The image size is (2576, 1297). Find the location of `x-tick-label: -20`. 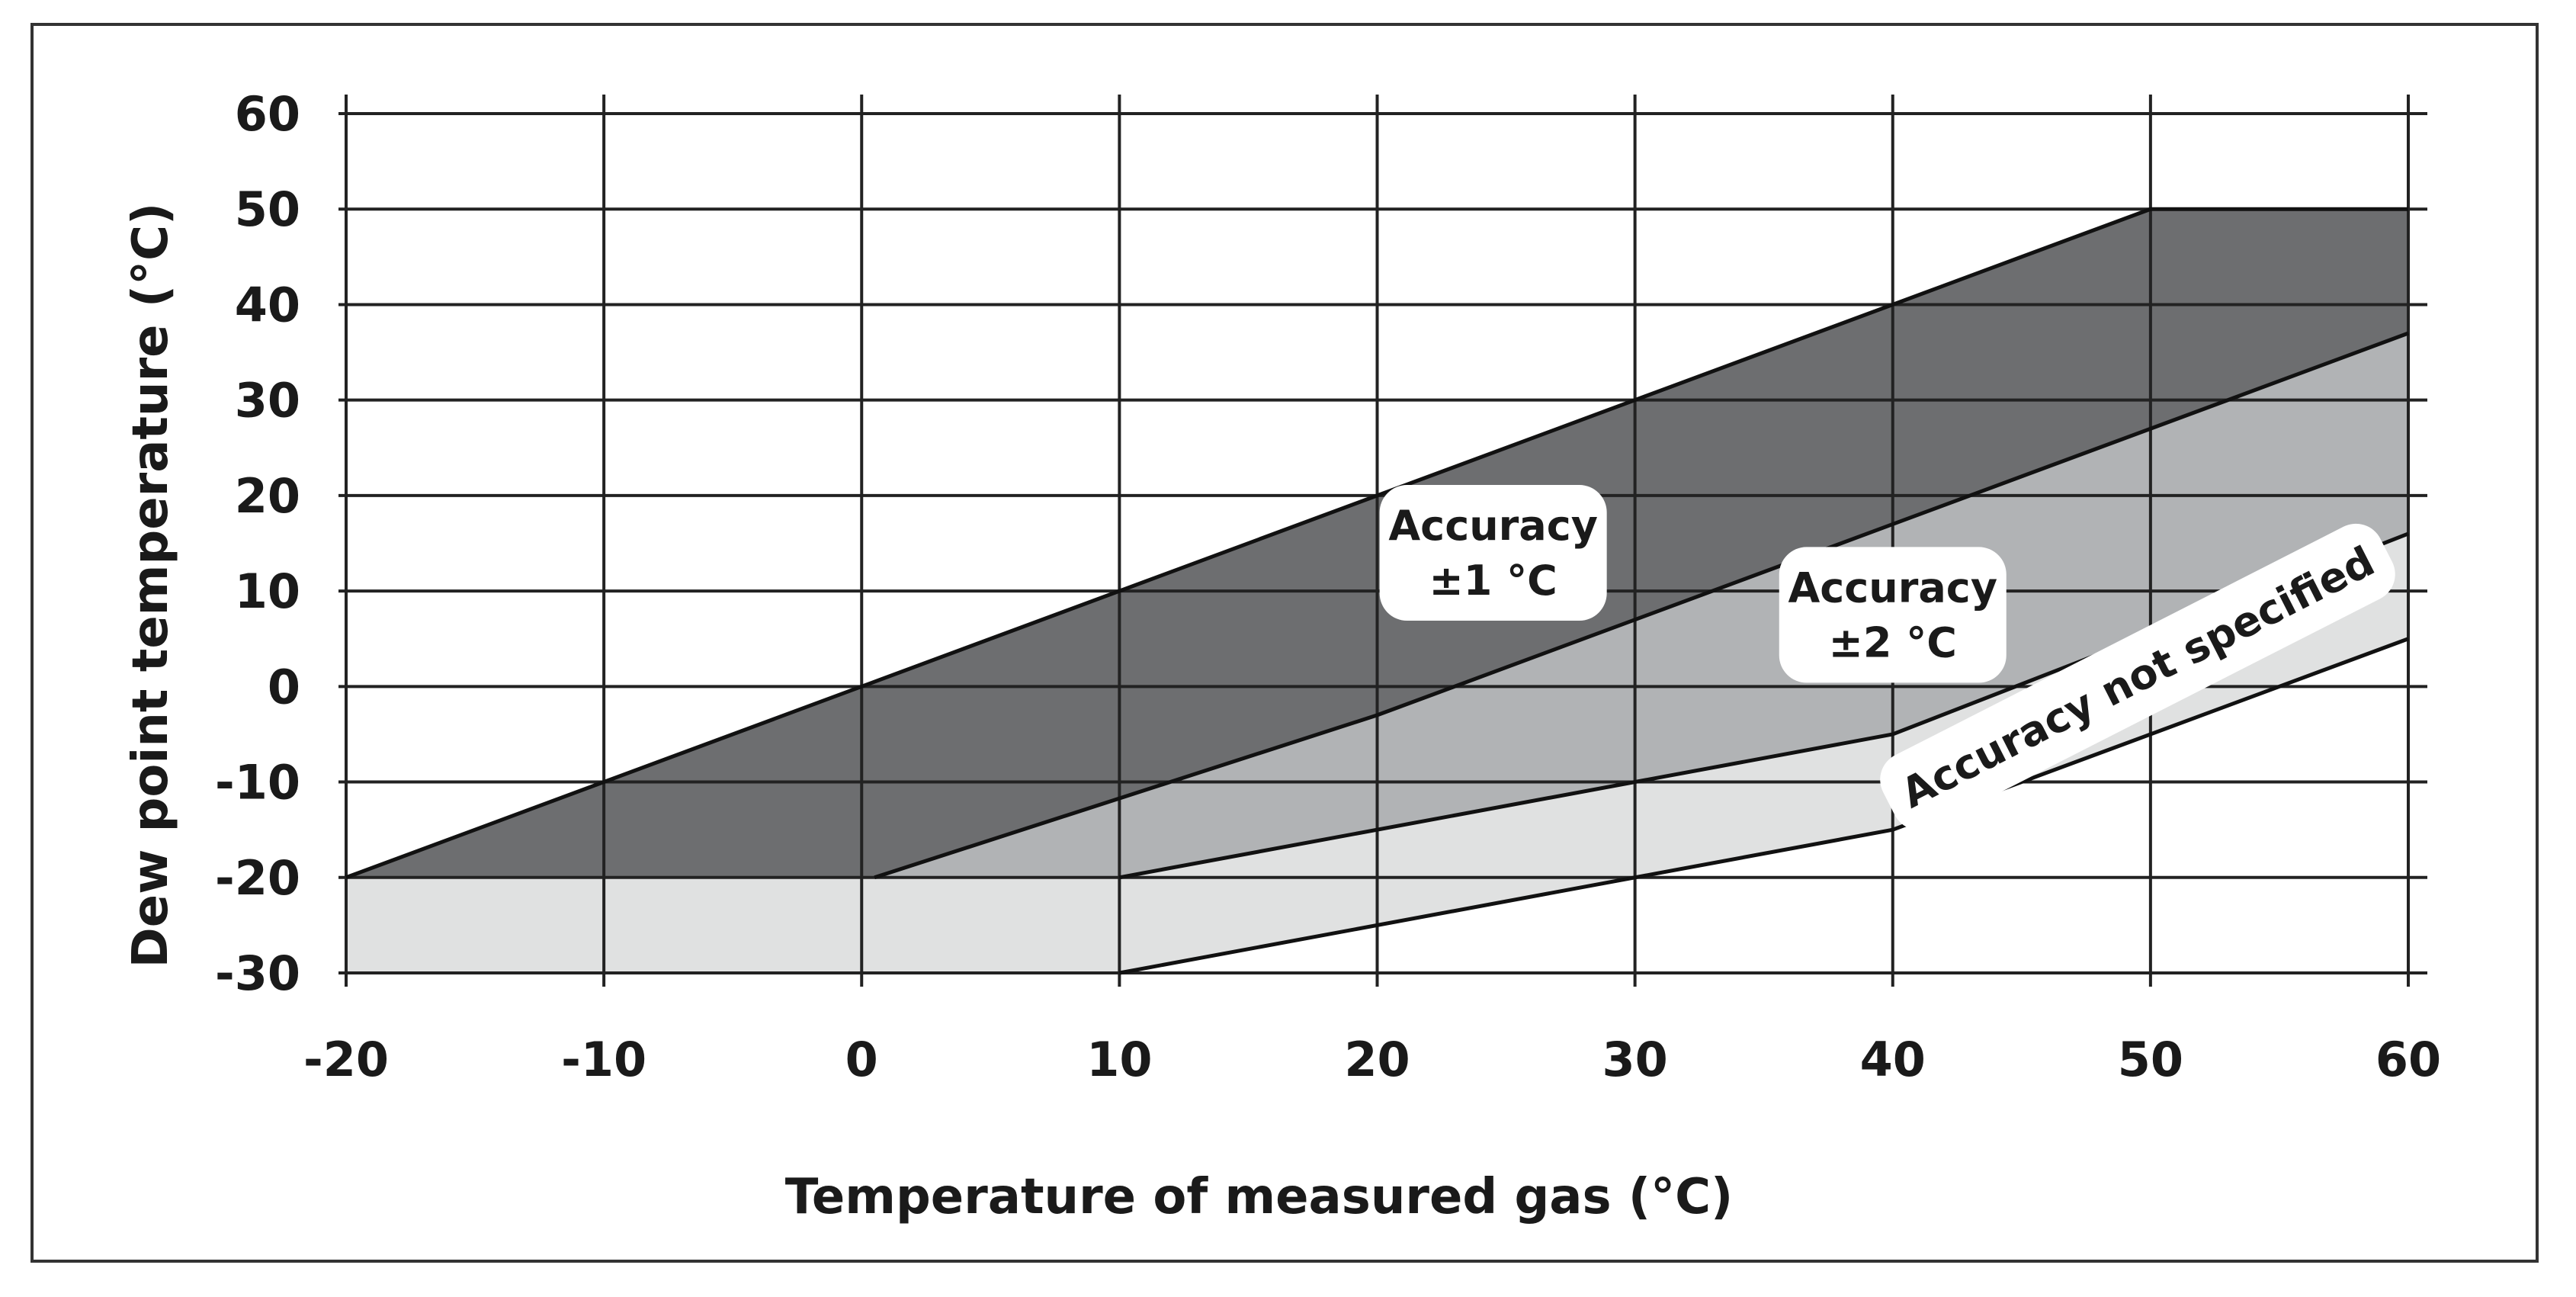

x-tick-label: -20 is located at coordinates (346, 1059).